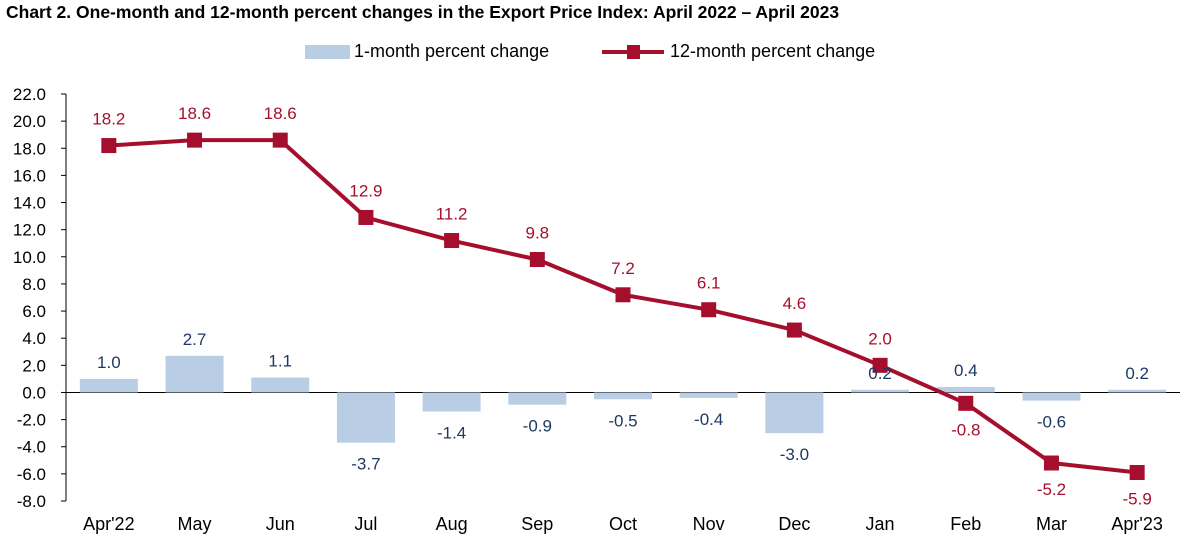  Describe the element at coordinates (365, 524) in the screenshot. I see `x-tick-label: Jul` at that location.